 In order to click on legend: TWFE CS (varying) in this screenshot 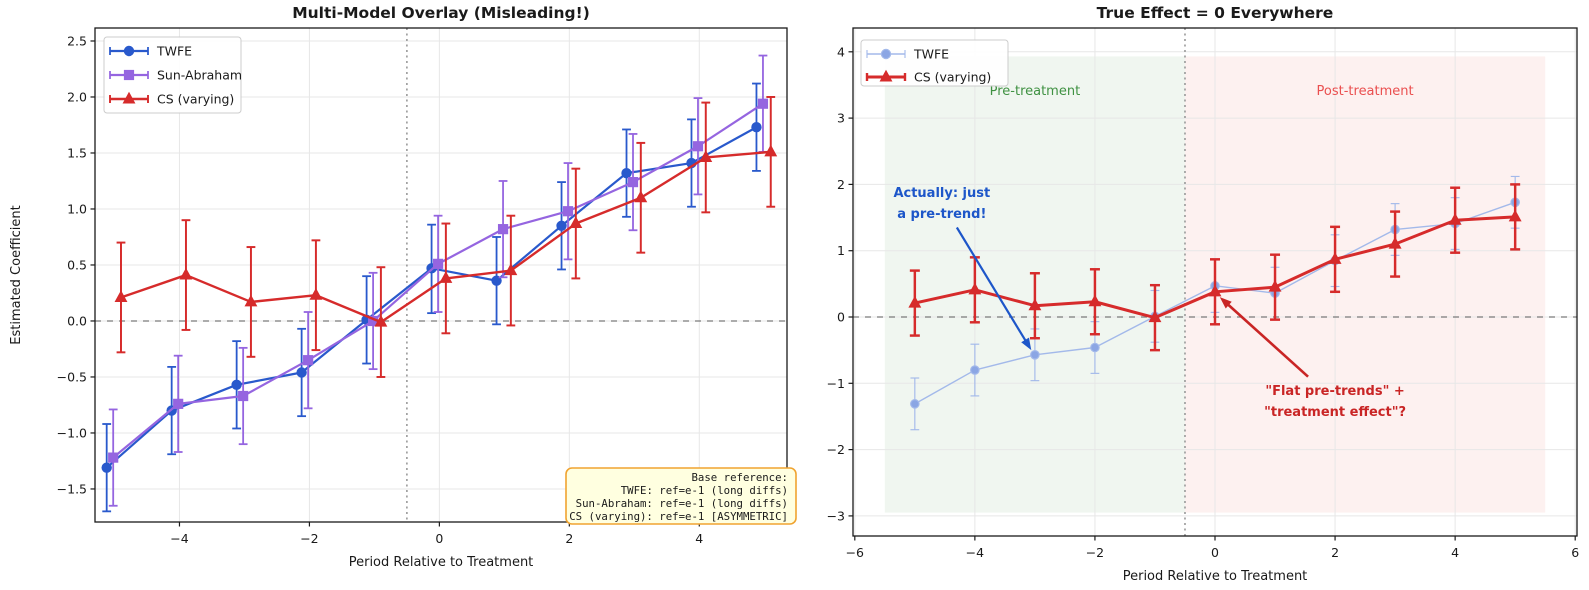, I will do `click(934, 63)`.